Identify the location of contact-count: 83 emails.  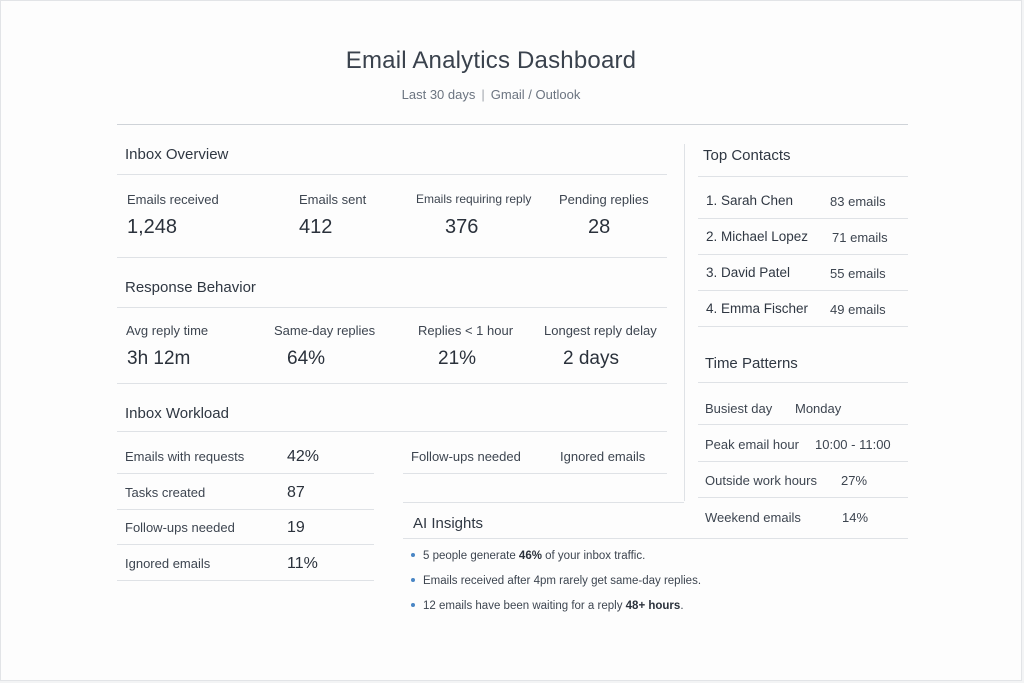
(858, 201).